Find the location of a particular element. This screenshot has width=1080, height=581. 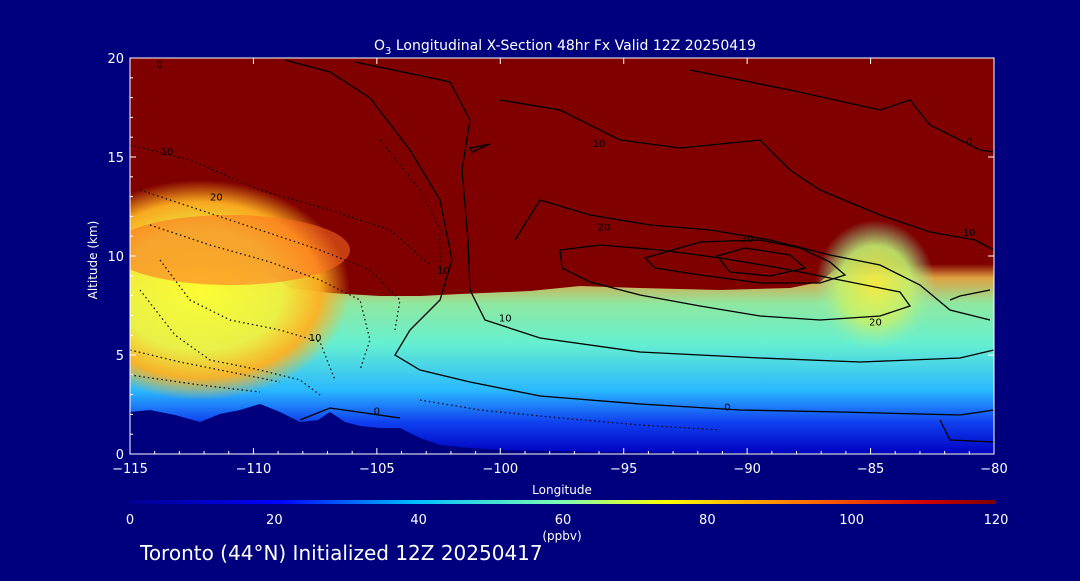

y-tick-label: 5 is located at coordinates (120, 356).